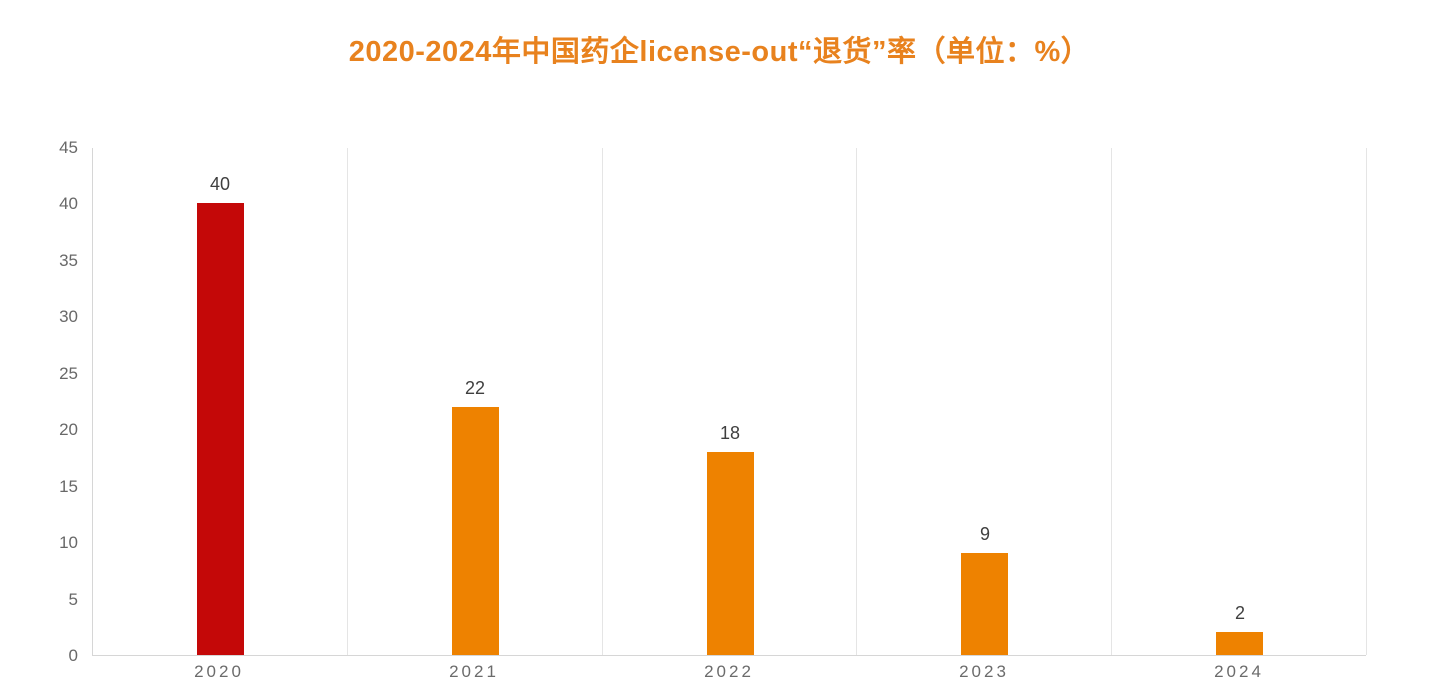 The image size is (1439, 691). I want to click on y-tick-label: 20, so click(68, 430).